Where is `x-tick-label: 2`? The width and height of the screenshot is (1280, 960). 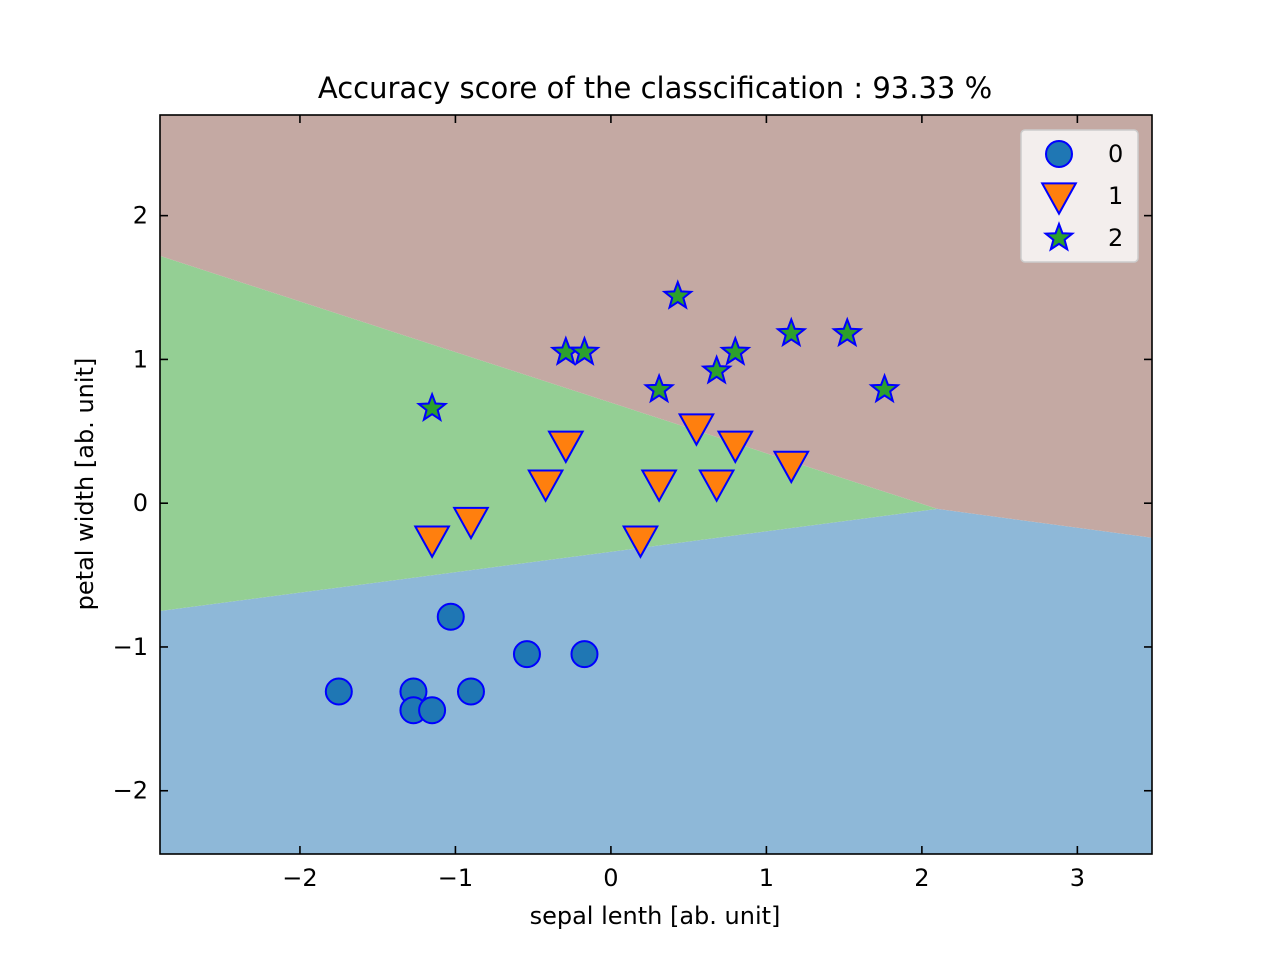
x-tick-label: 2 is located at coordinates (921, 878).